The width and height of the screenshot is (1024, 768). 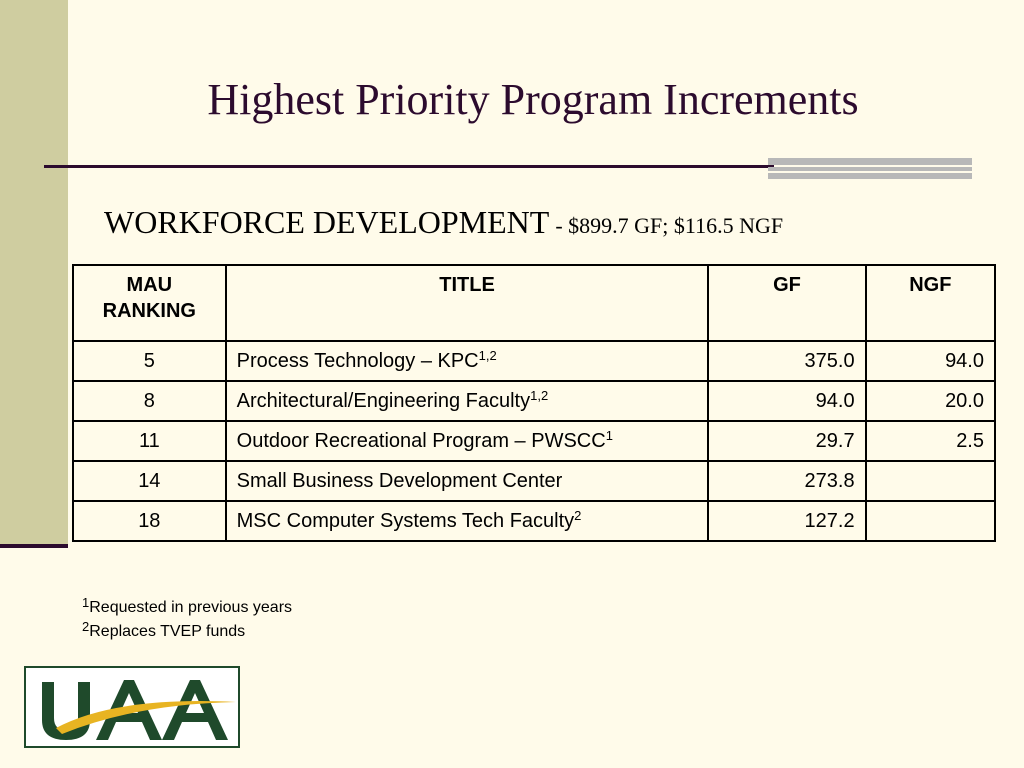 I want to click on title-divider, so click(x=409, y=166).